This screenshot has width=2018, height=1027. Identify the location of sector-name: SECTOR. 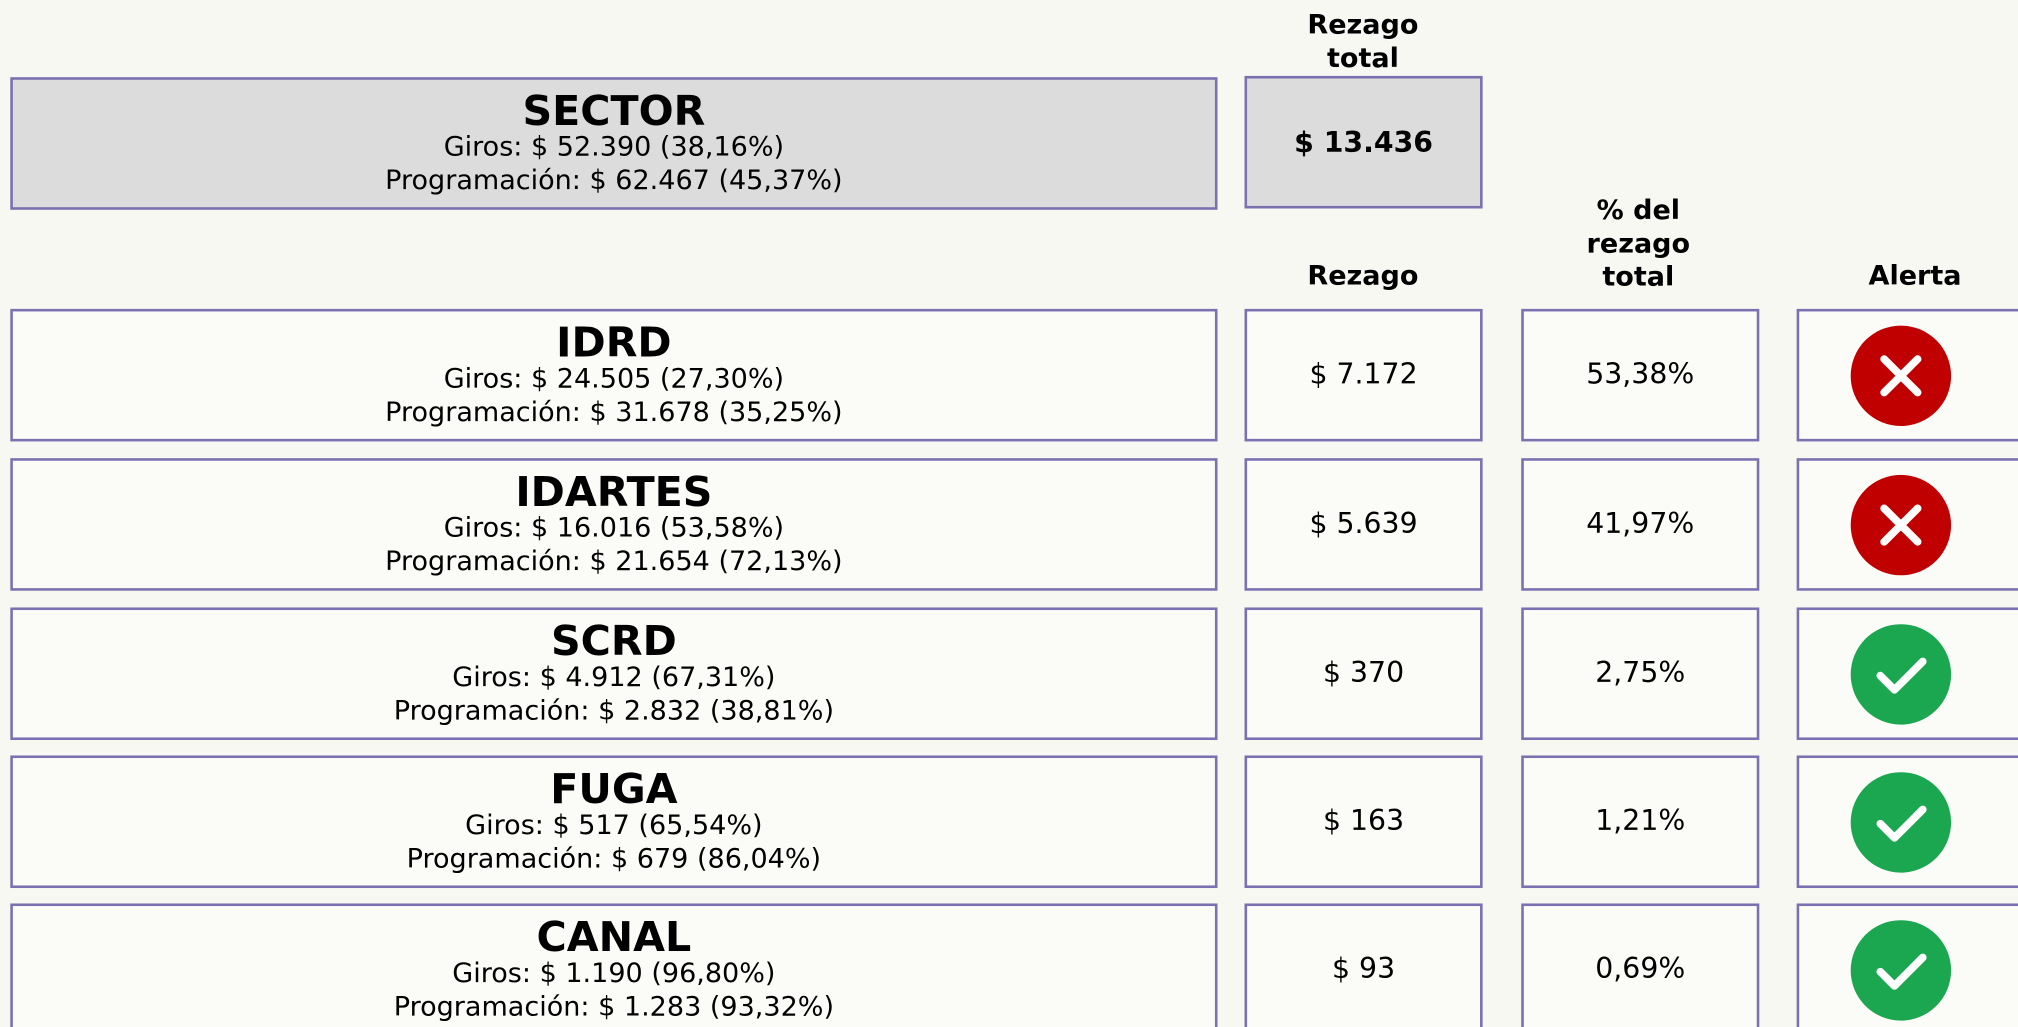
(614, 110).